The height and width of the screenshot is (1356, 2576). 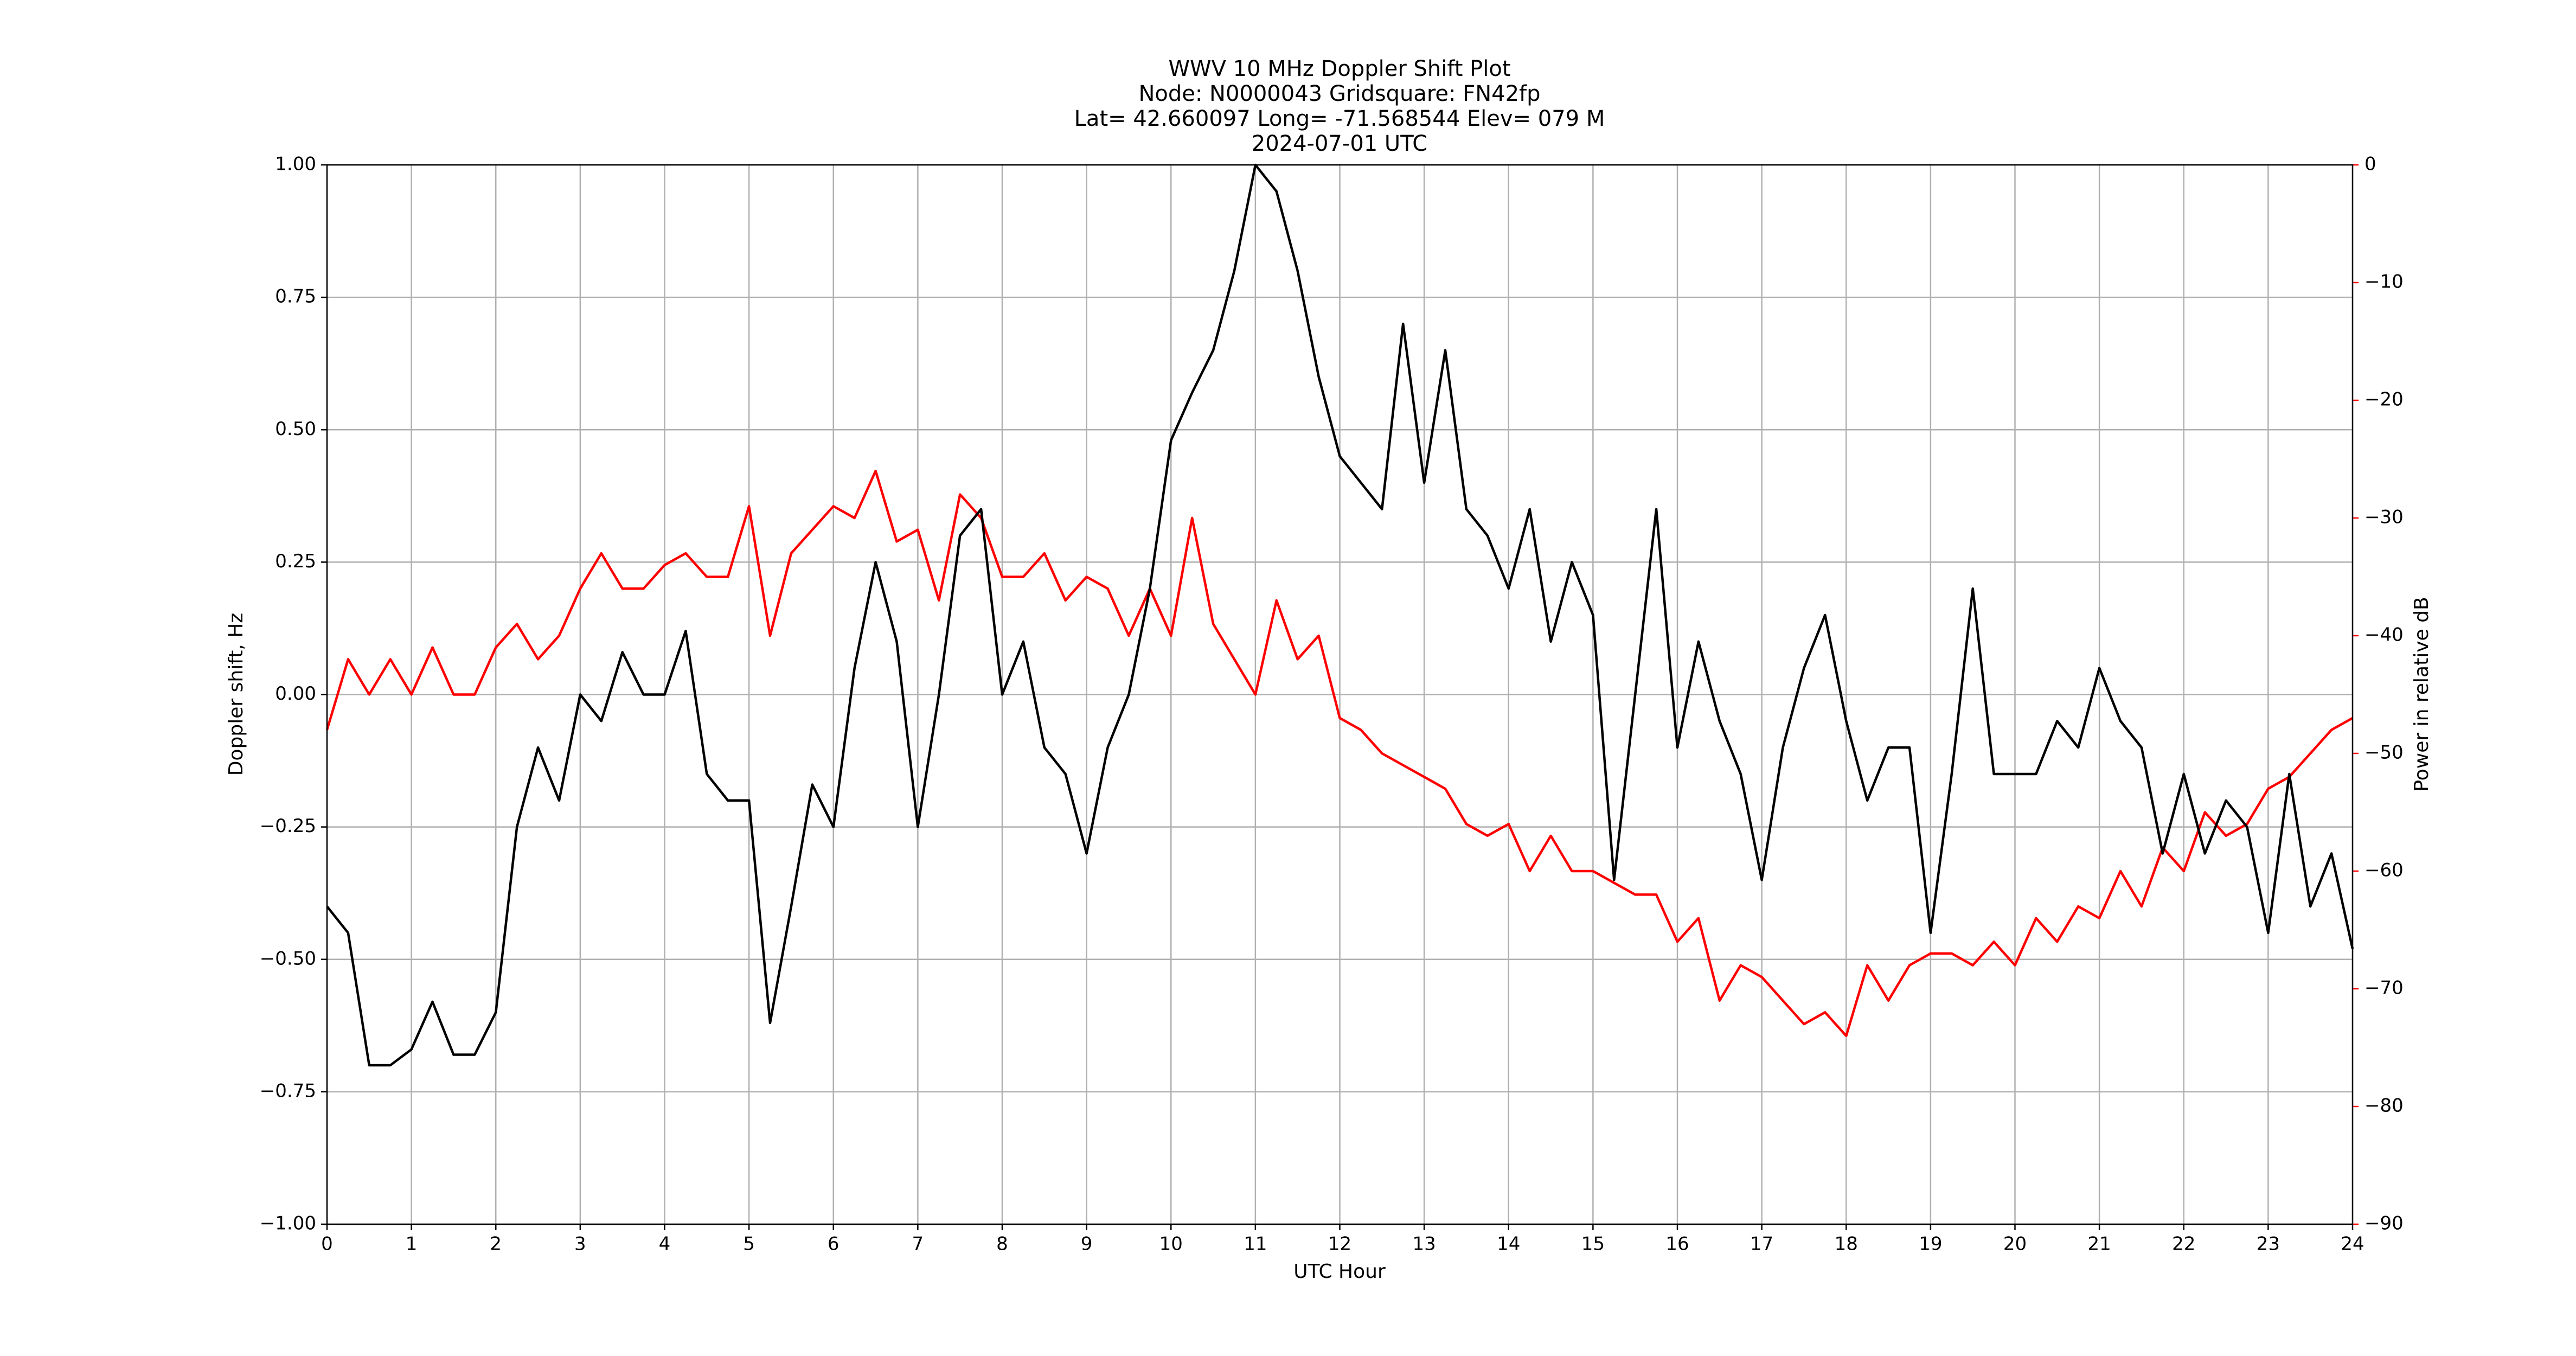 I want to click on x-tick-label: 19, so click(x=1930, y=1244).